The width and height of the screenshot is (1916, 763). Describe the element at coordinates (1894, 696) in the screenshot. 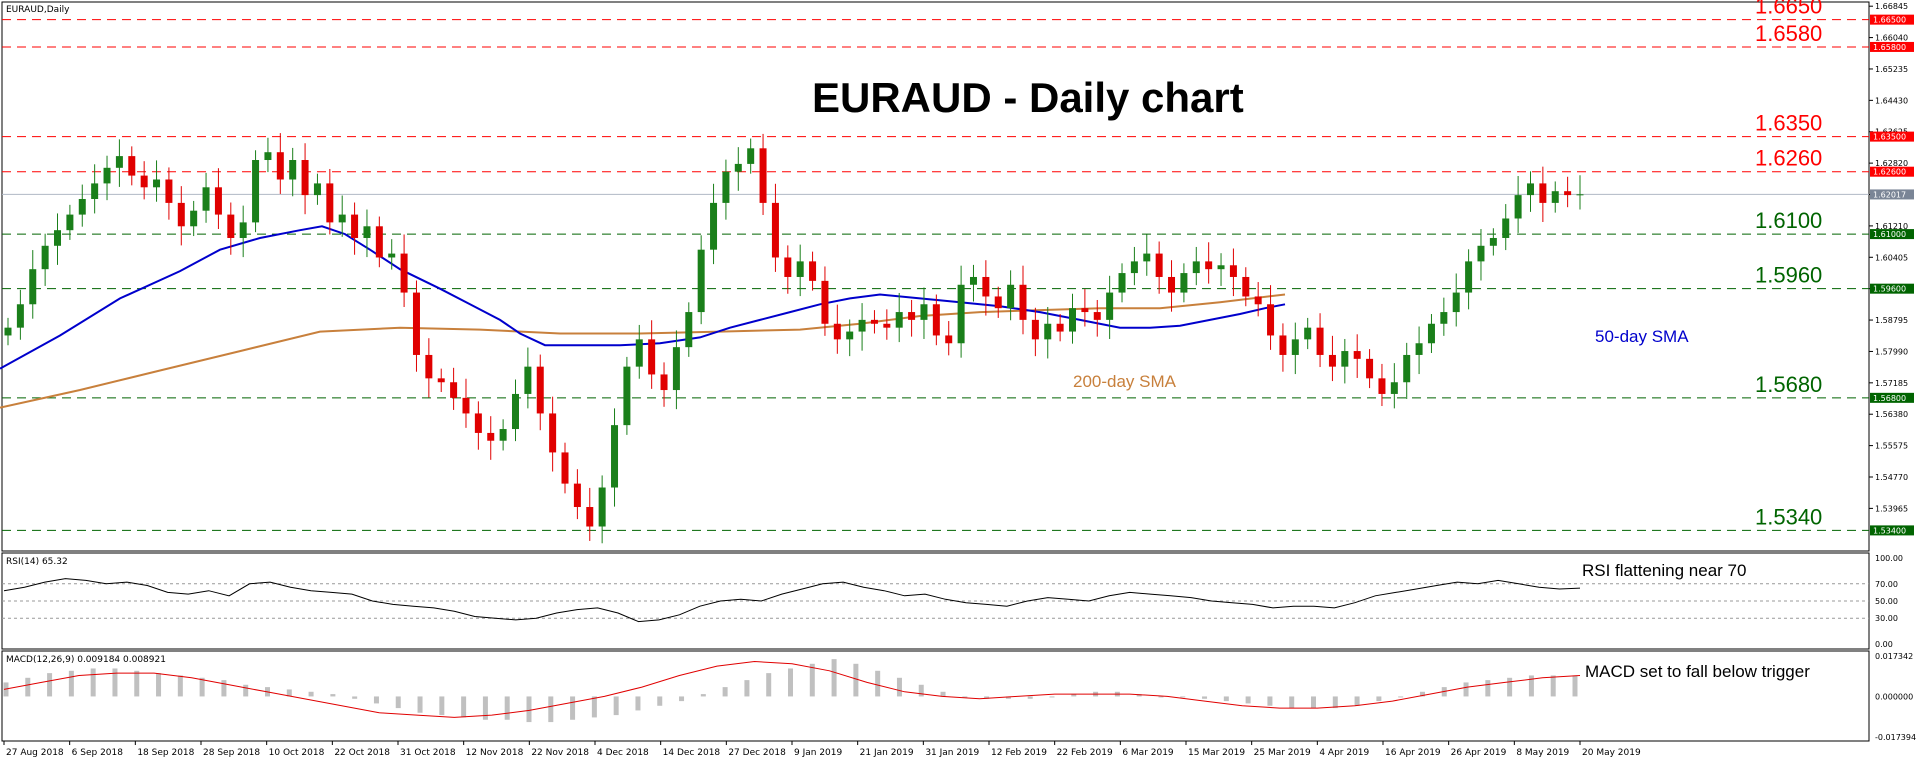

I see `macd-tick-label: 0.000000` at that location.